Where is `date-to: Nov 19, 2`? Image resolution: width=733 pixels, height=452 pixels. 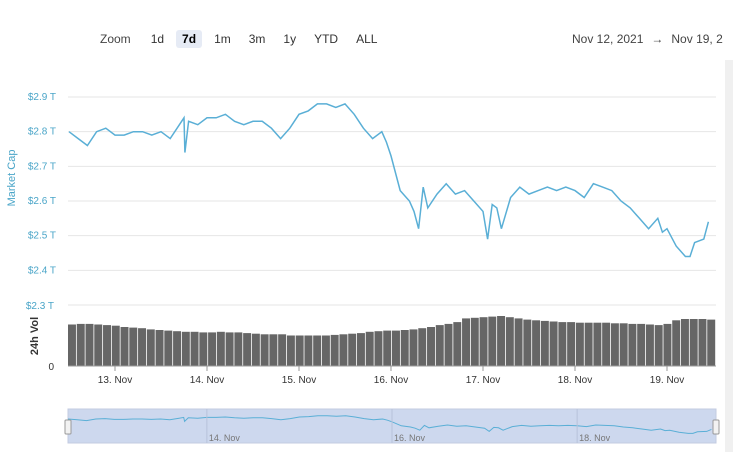
date-to: Nov 19, 2 is located at coordinates (697, 39).